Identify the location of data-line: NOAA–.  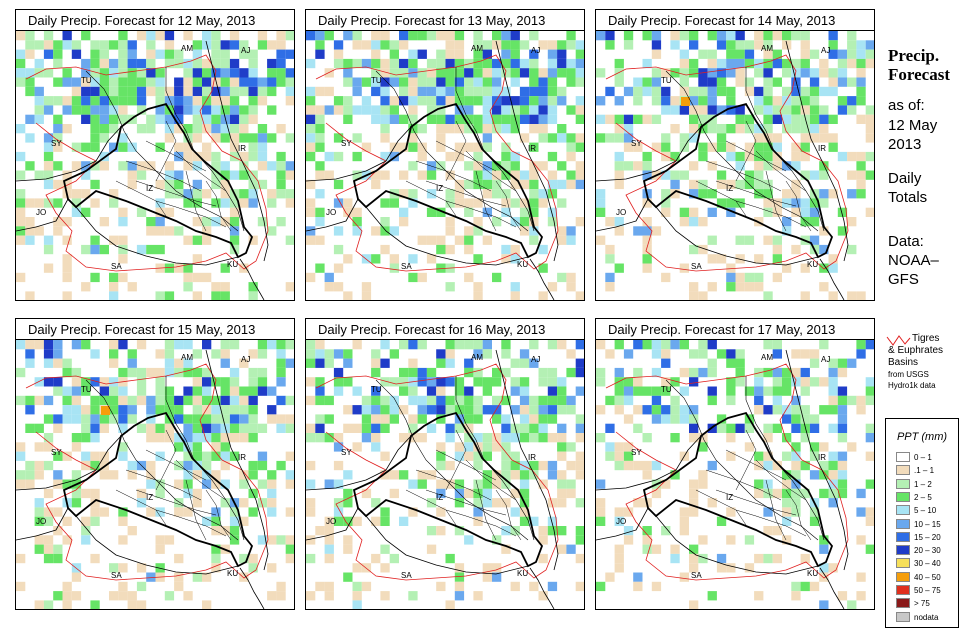
(913, 260).